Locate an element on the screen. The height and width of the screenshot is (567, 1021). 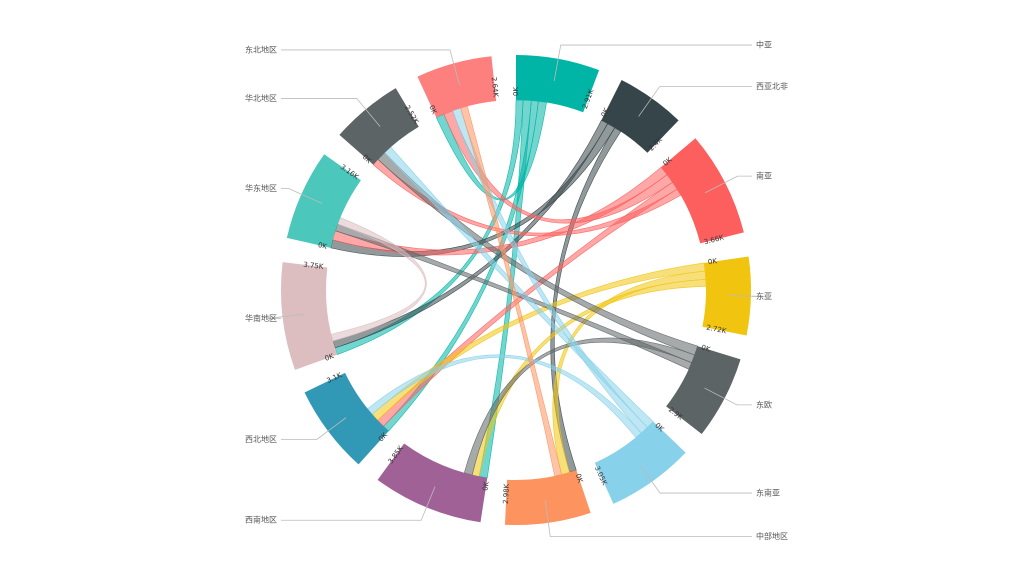
chord-tick-label: 3.75K is located at coordinates (313, 266).